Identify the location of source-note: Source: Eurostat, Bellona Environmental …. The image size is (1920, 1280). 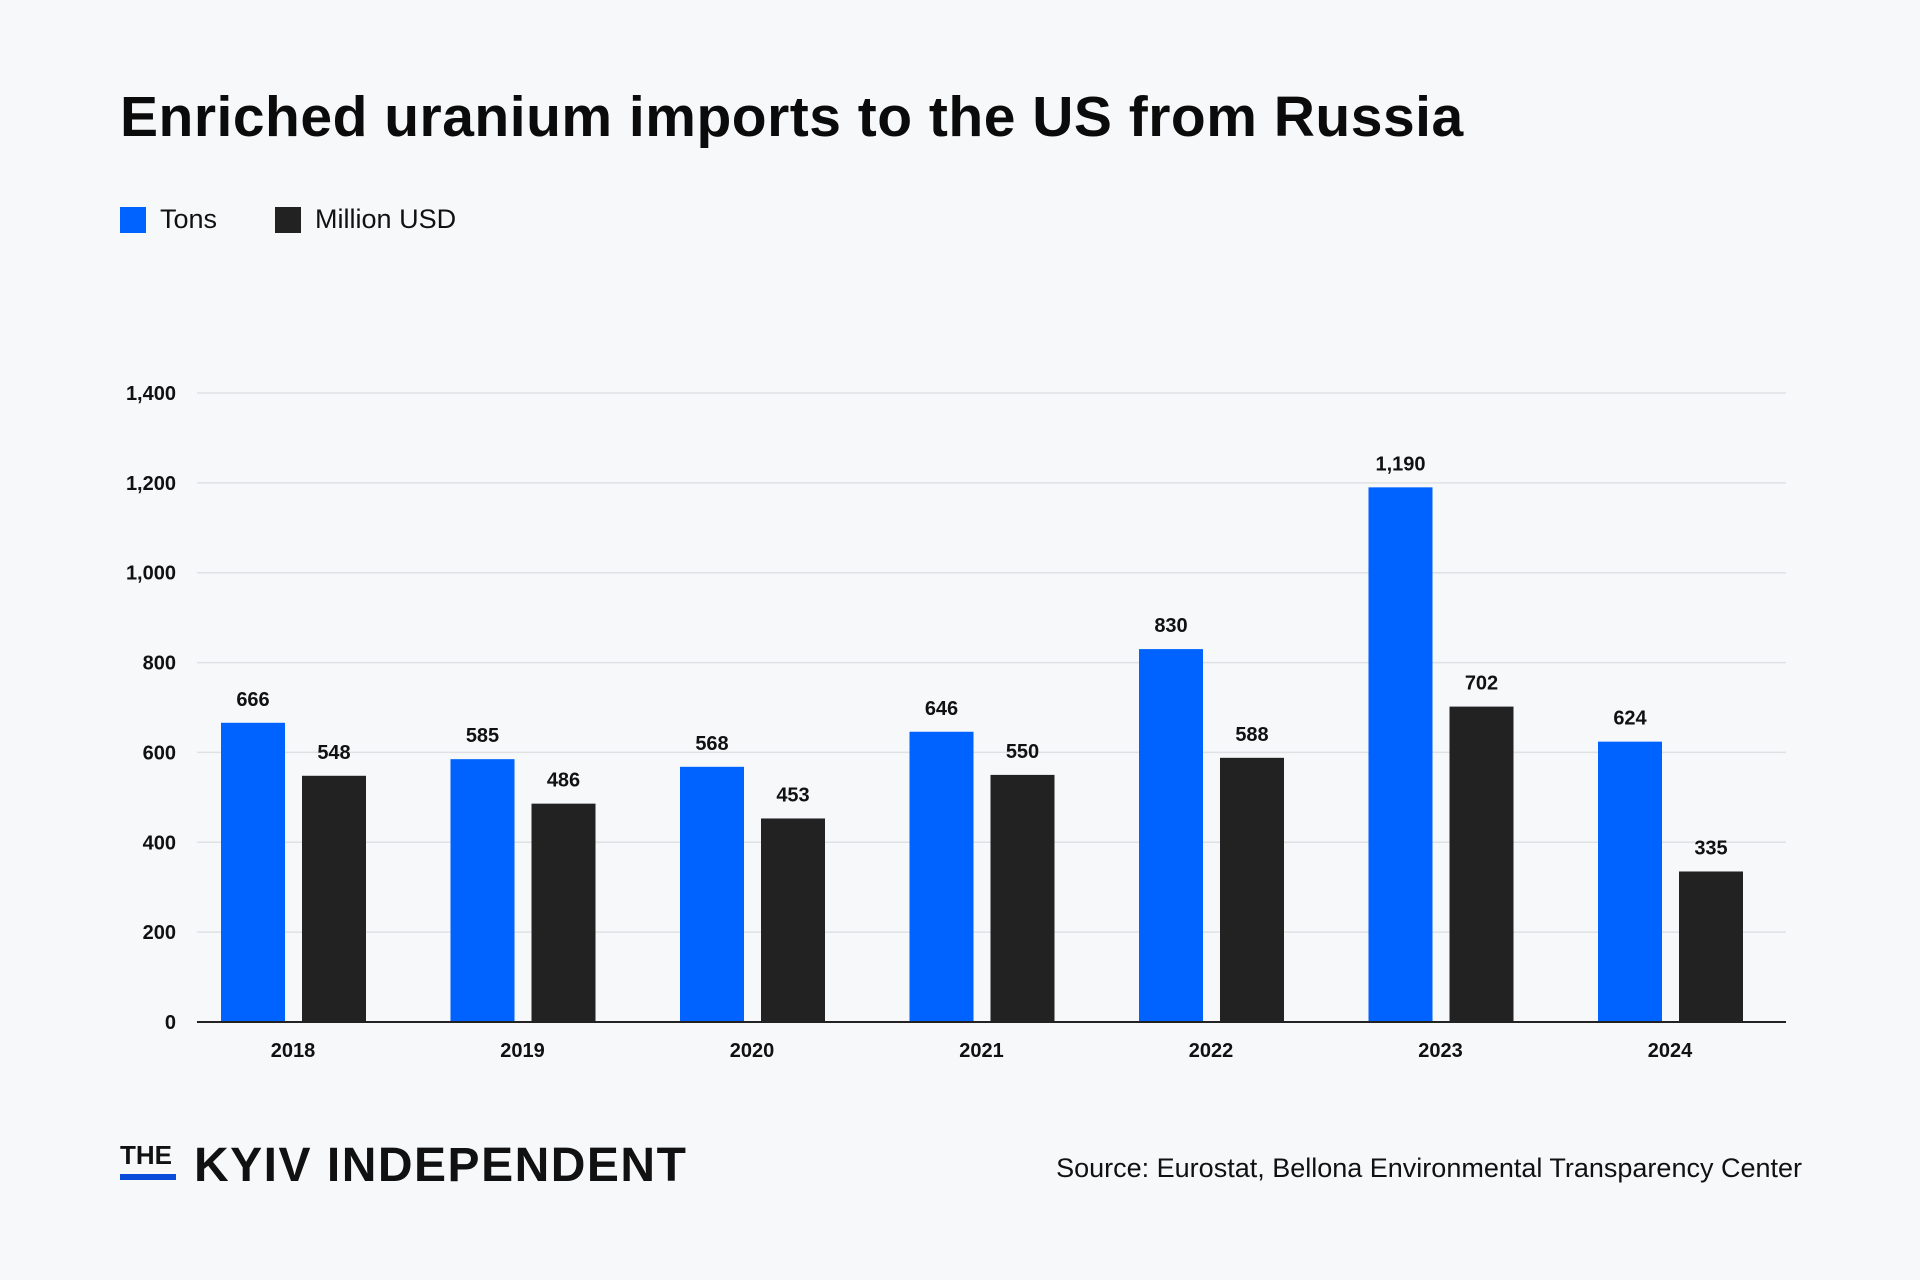
(1429, 1168).